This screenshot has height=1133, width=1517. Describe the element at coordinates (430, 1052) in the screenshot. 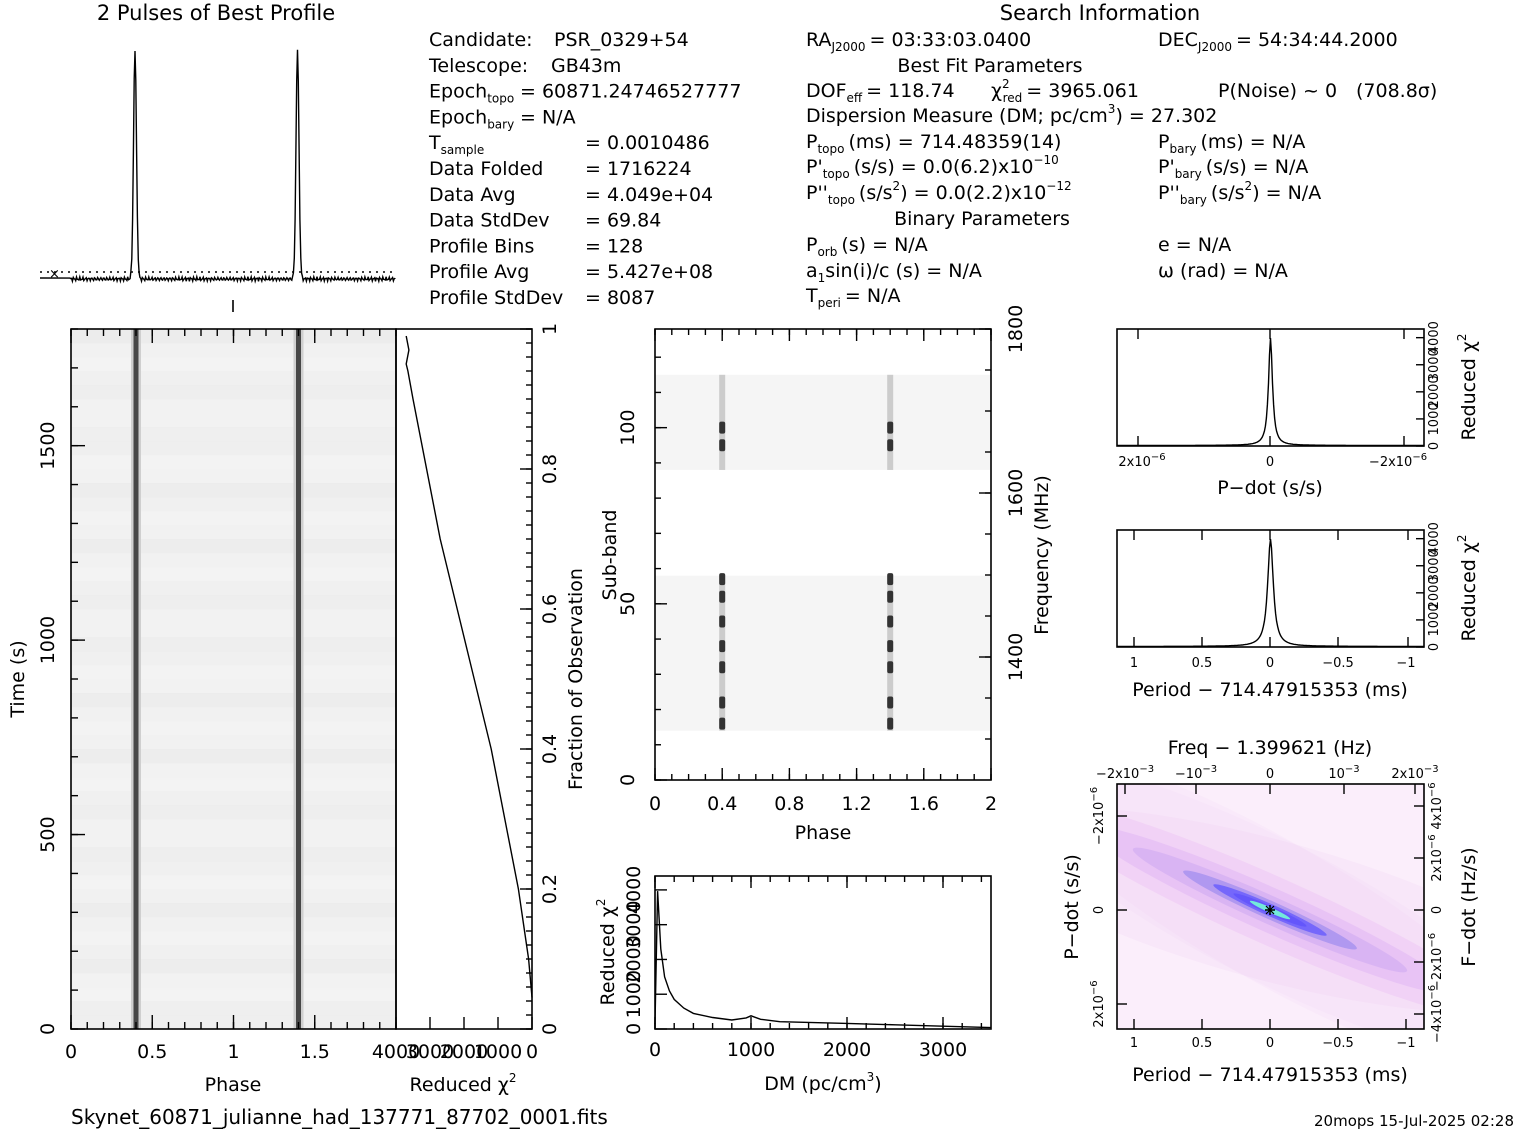

I see `chi-time-xtick: 3000` at that location.